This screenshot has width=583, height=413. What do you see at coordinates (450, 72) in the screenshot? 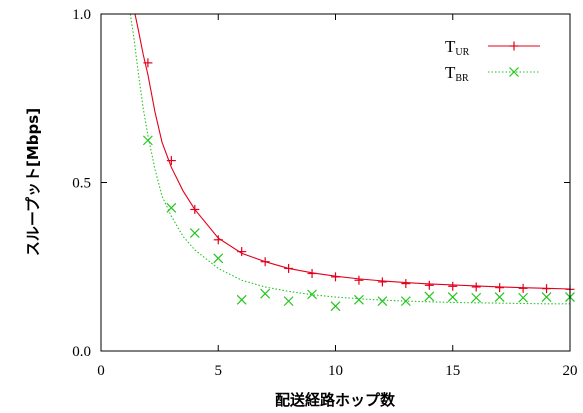
I see `legend-name-br: T` at bounding box center [450, 72].